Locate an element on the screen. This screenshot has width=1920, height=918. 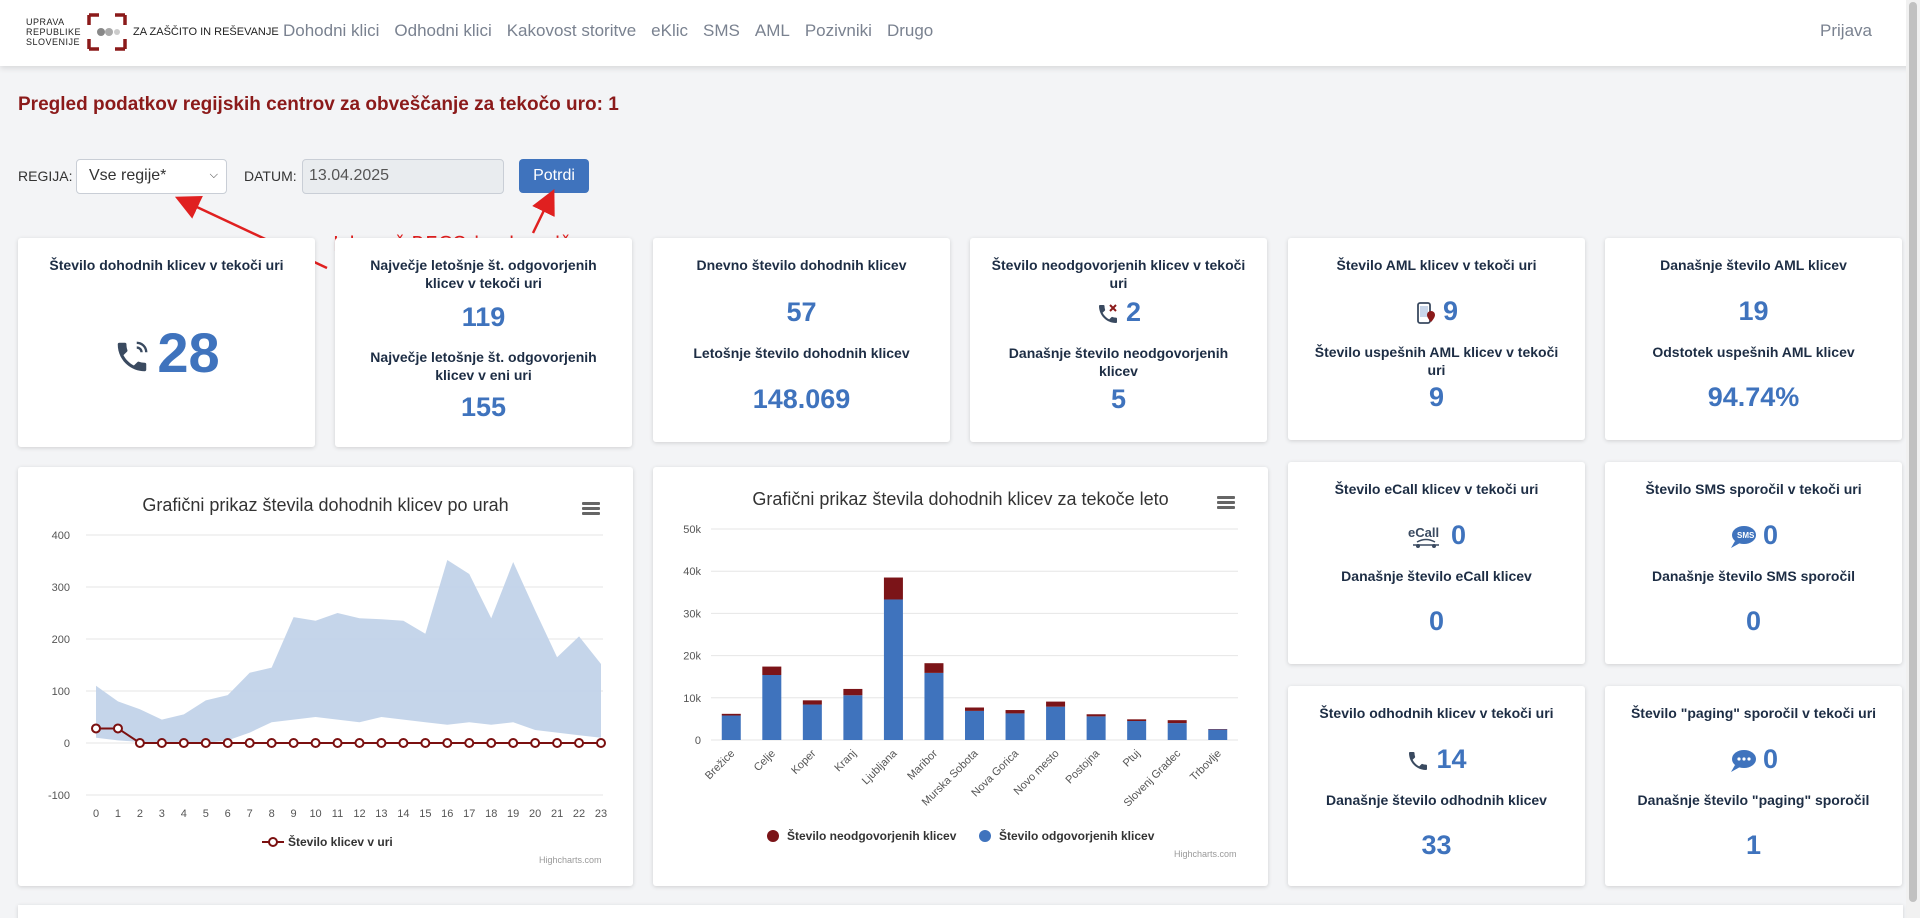
region-select: Vse regije* ⌵ is located at coordinates (151, 176).